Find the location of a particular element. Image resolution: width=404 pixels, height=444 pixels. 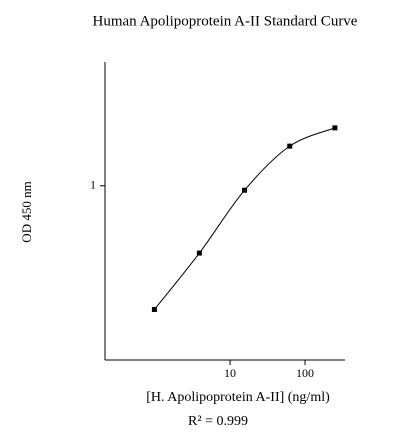

chart-title: Human Apolipoprotein A-II Standard Curve is located at coordinates (225, 21).